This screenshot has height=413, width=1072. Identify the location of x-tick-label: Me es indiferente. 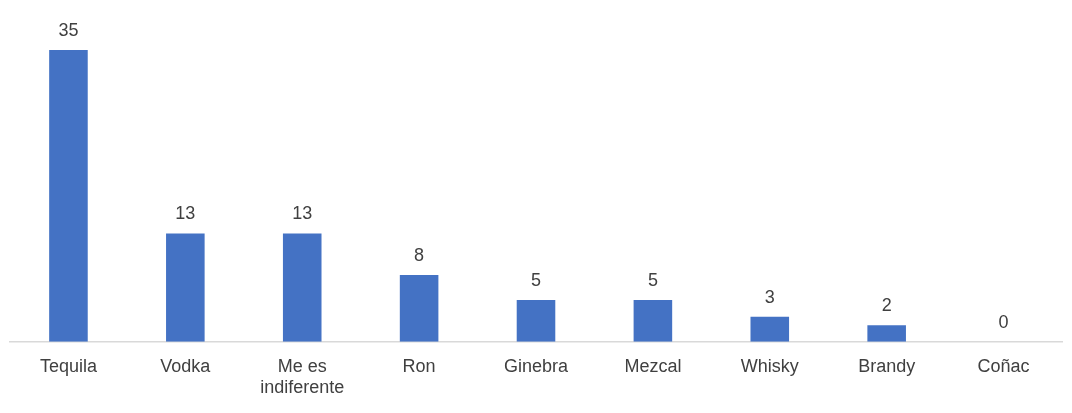
(302, 376).